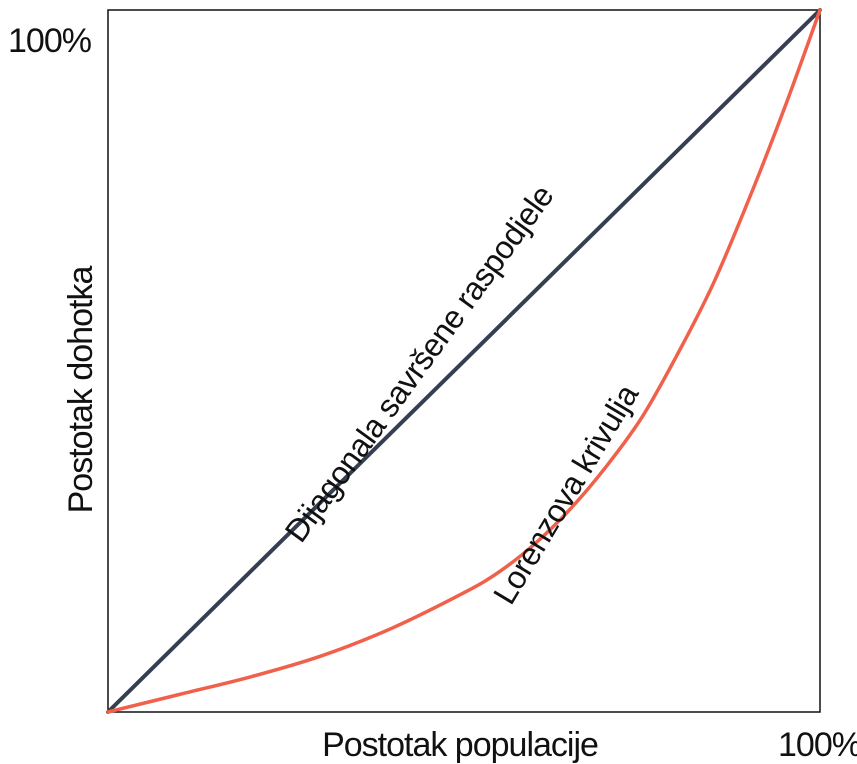 The width and height of the screenshot is (857, 764). Describe the element at coordinates (50, 41) in the screenshot. I see `y-max-tick-label: 100%` at that location.